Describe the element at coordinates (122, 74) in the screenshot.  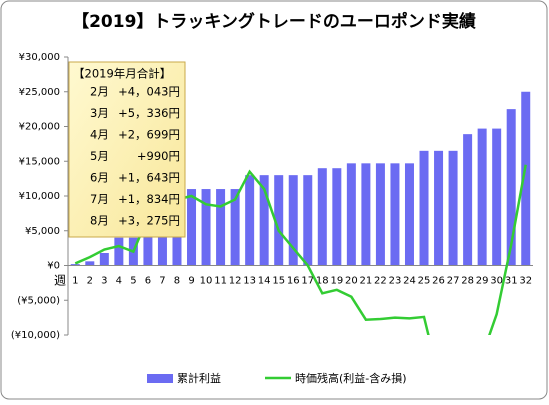
I see `annotation-title: 【2019年月合計】` at that location.